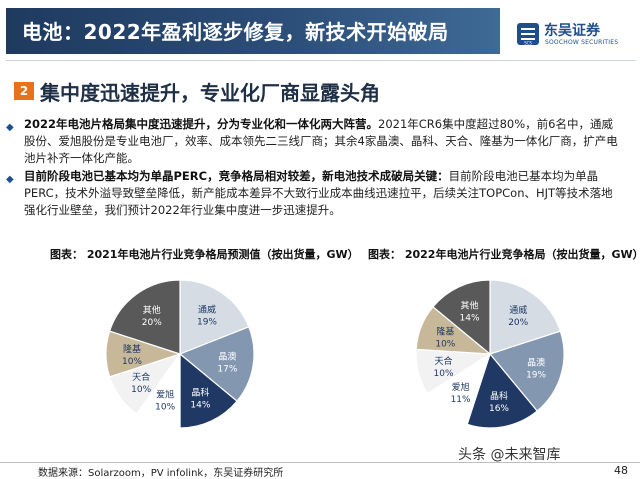 This screenshot has width=640, height=479. Describe the element at coordinates (227, 370) in the screenshot. I see `pie-value-label: 17%` at that location.